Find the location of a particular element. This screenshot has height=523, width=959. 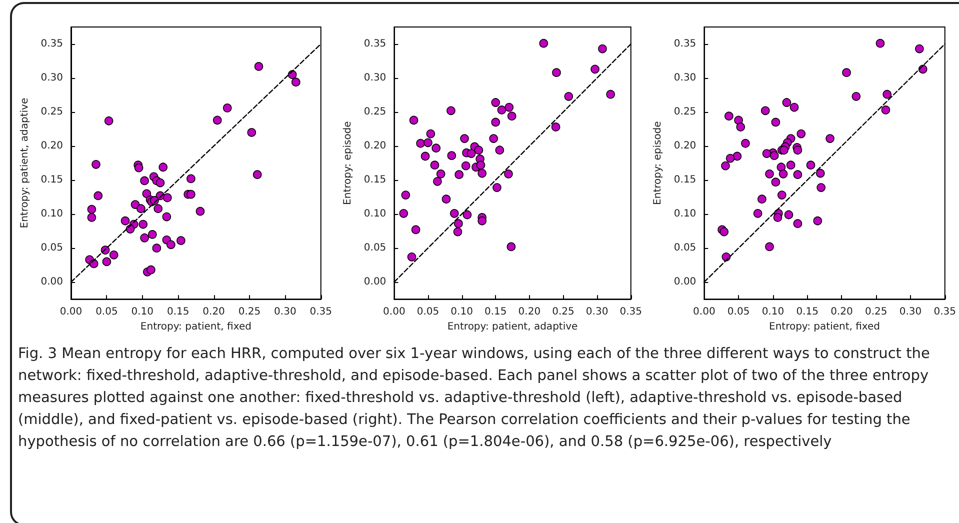

x-tick-label: 0.00 is located at coordinates (394, 312).